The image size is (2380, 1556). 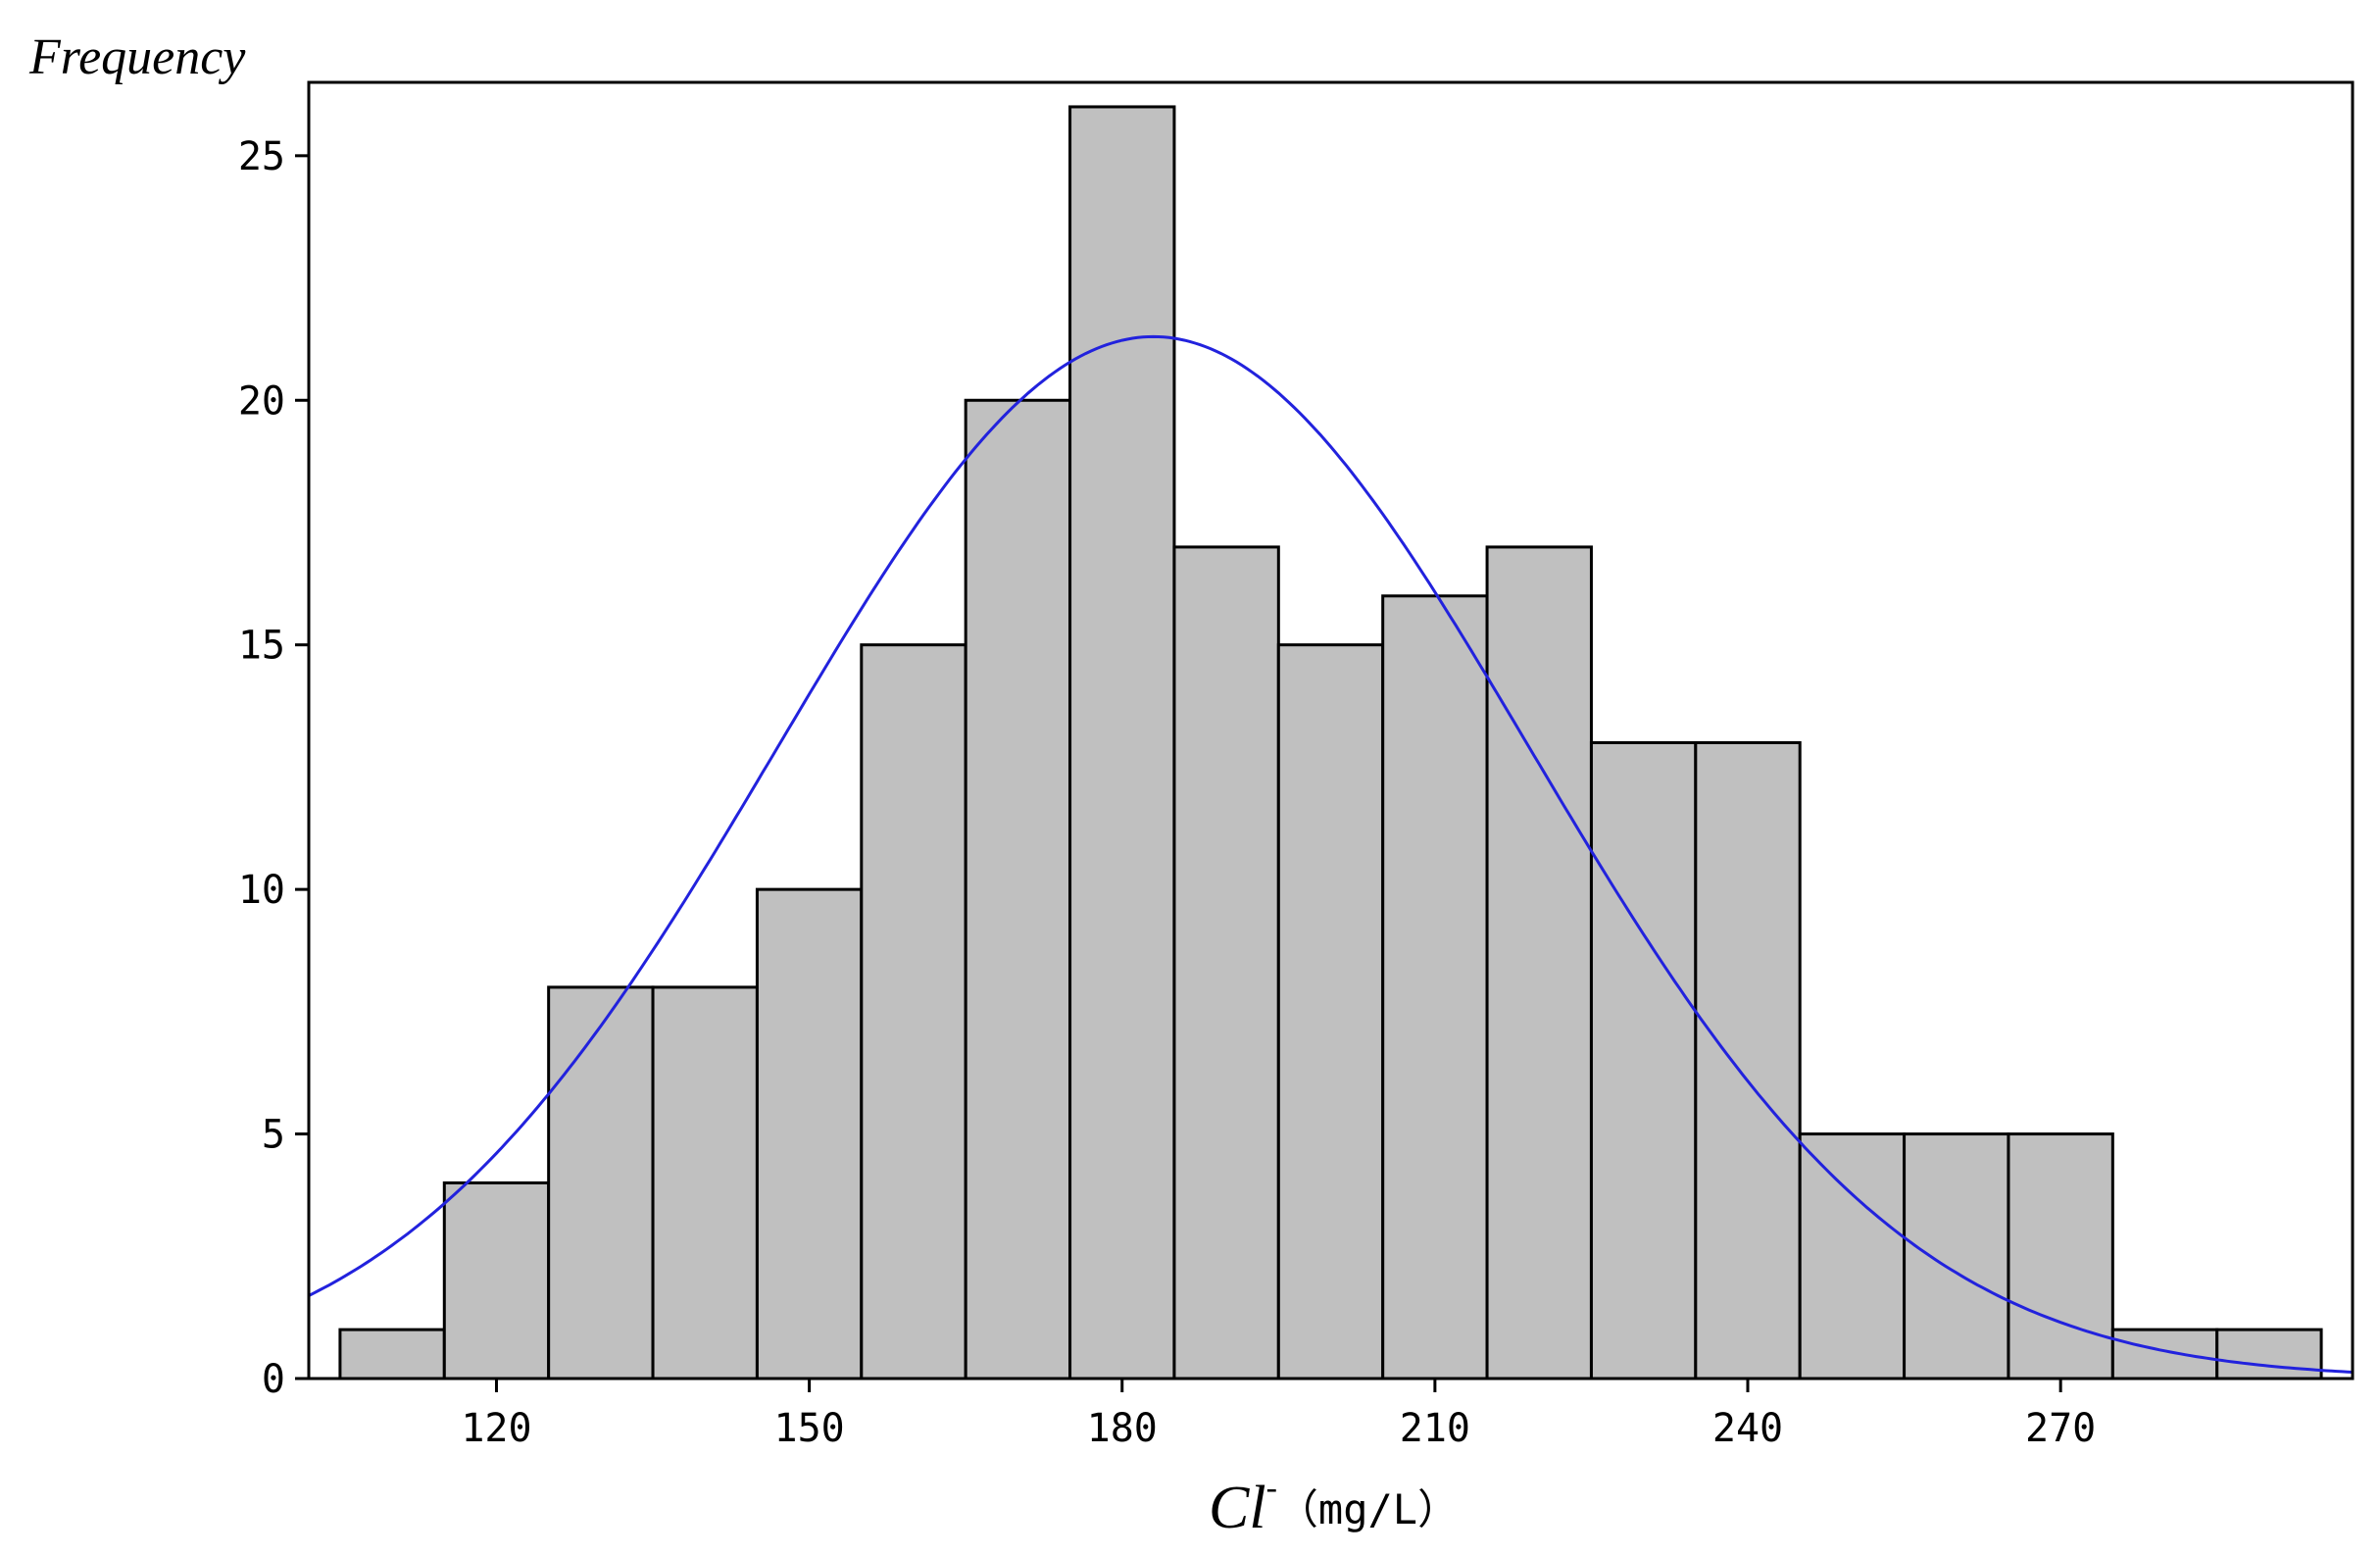 I want to click on x-tick-label-180: 180, so click(x=1122, y=1428).